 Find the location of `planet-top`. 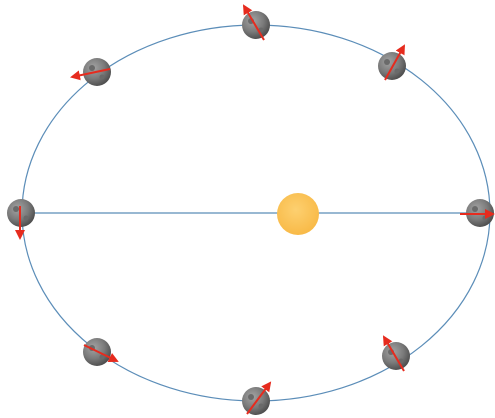

planet-top is located at coordinates (256, 22).